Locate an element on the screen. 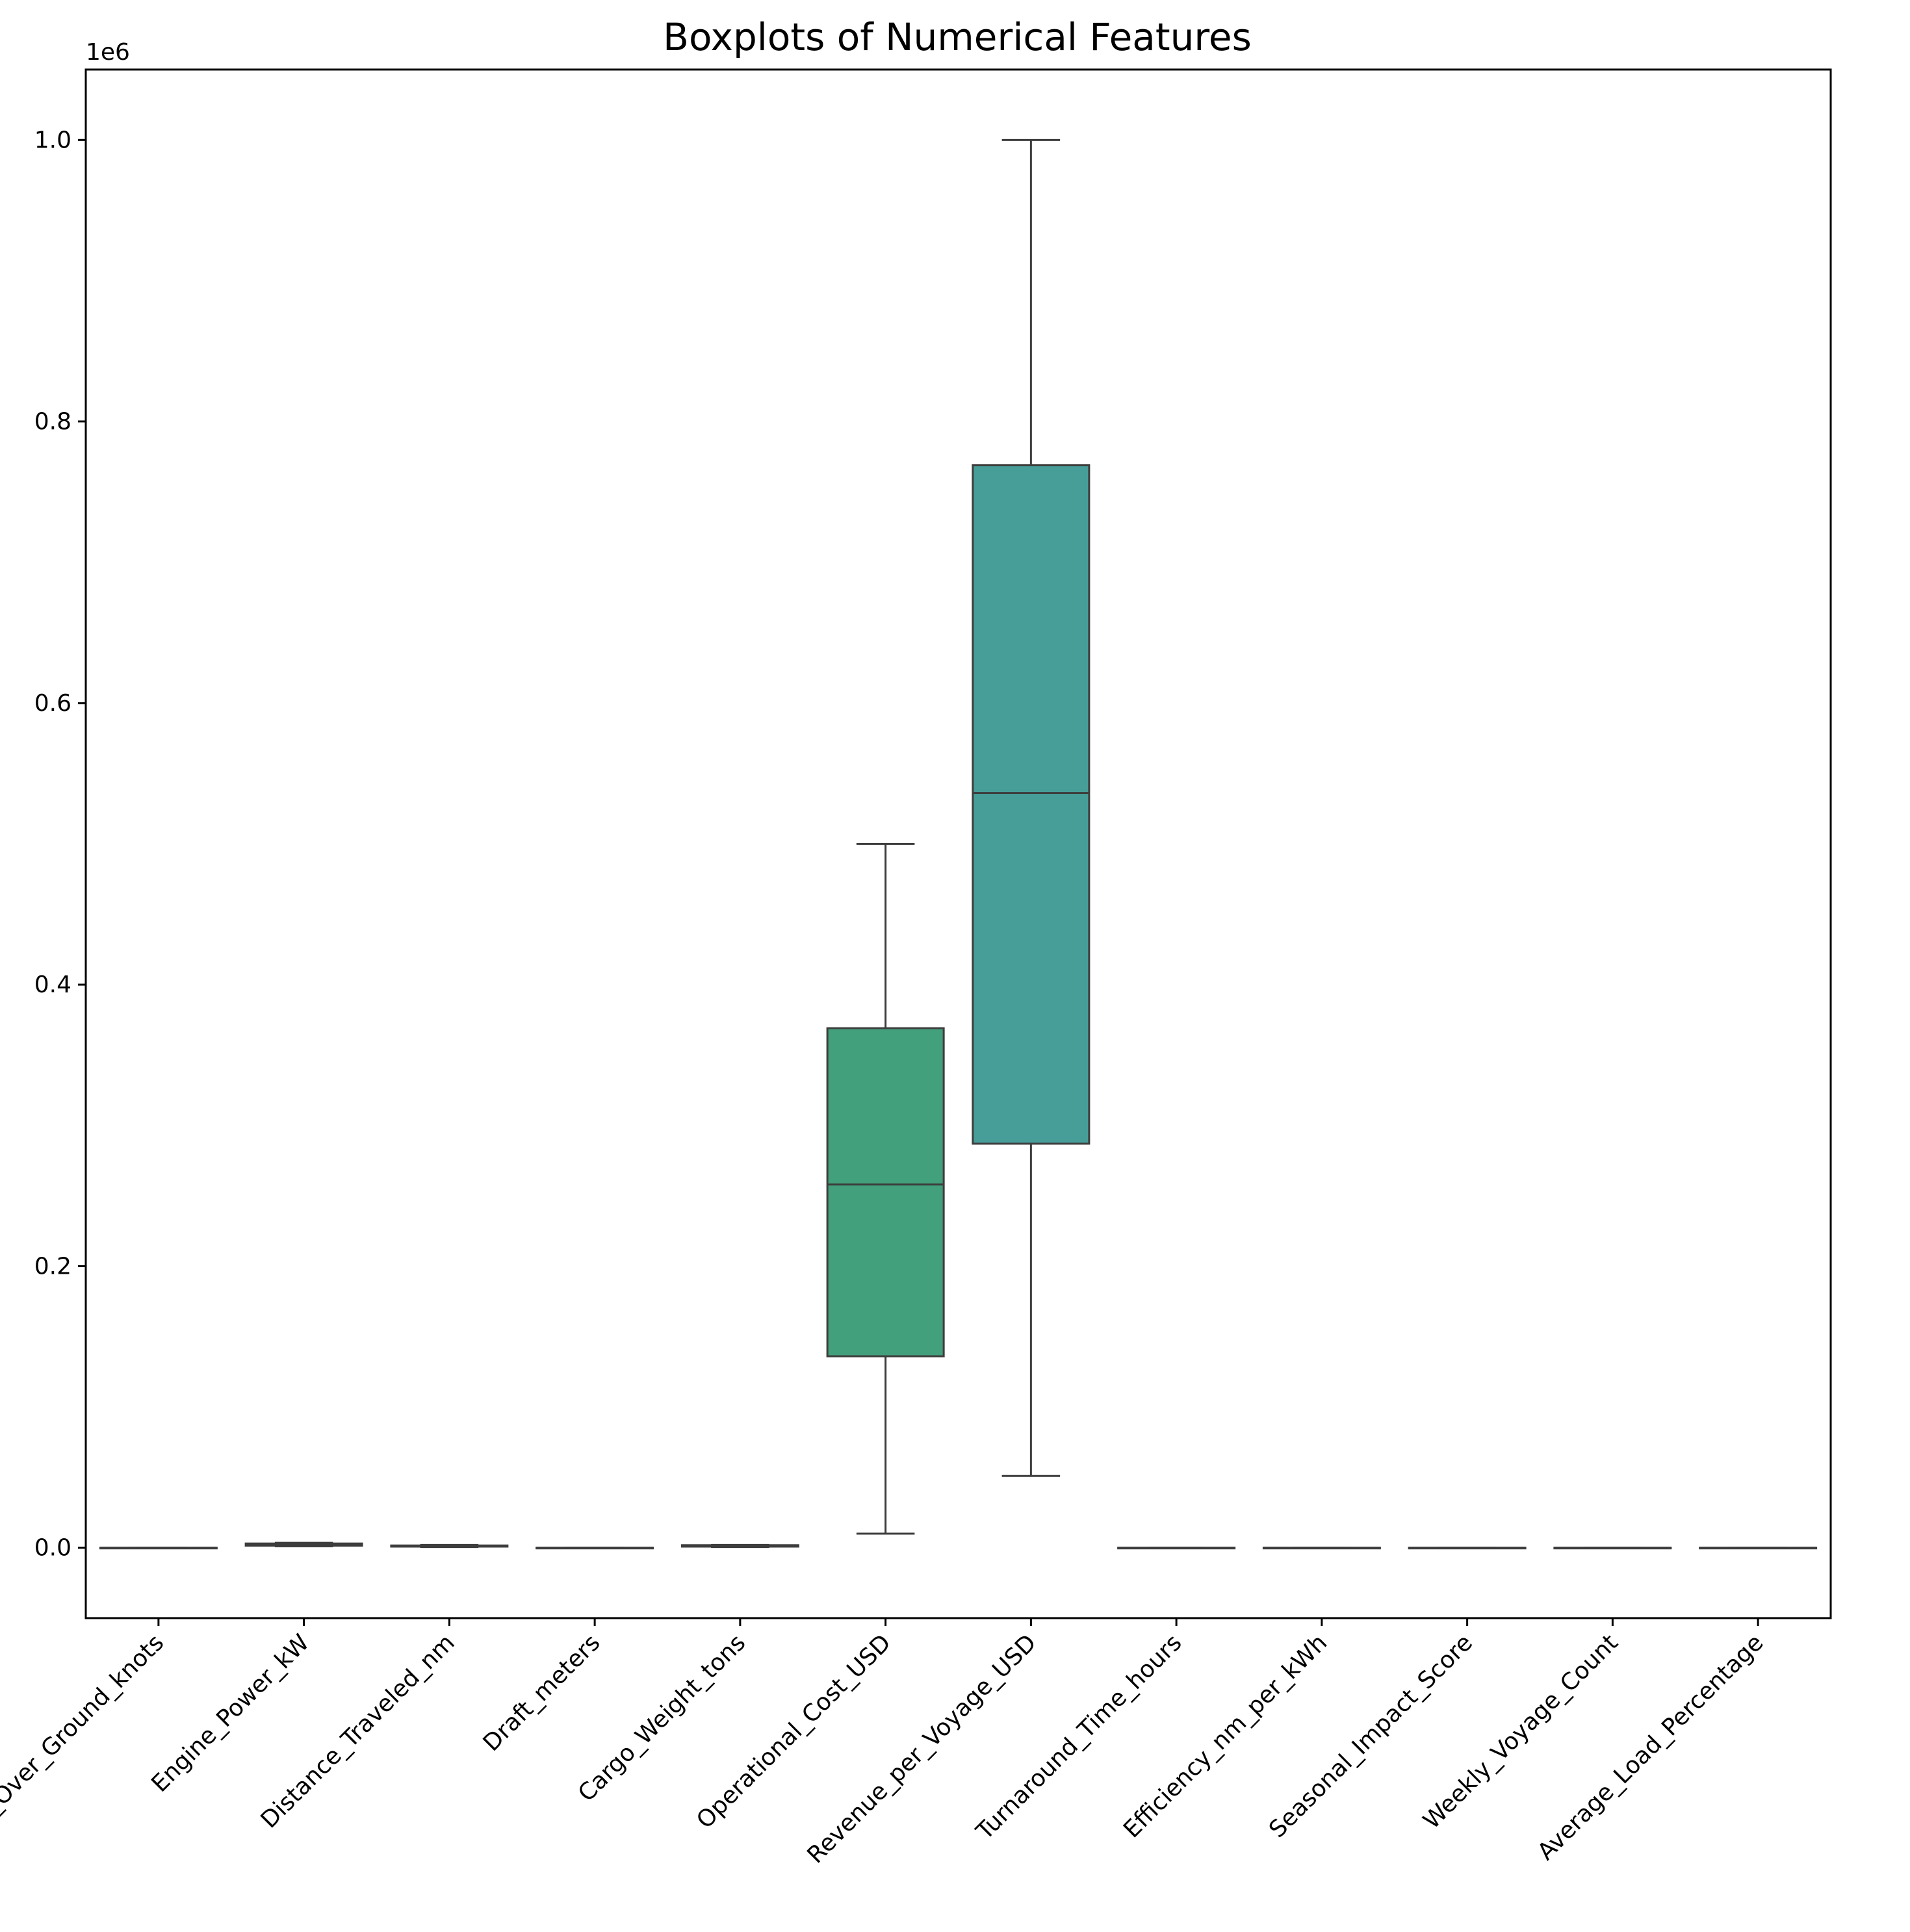  y-tick-label: 0.2 is located at coordinates (52, 1267).